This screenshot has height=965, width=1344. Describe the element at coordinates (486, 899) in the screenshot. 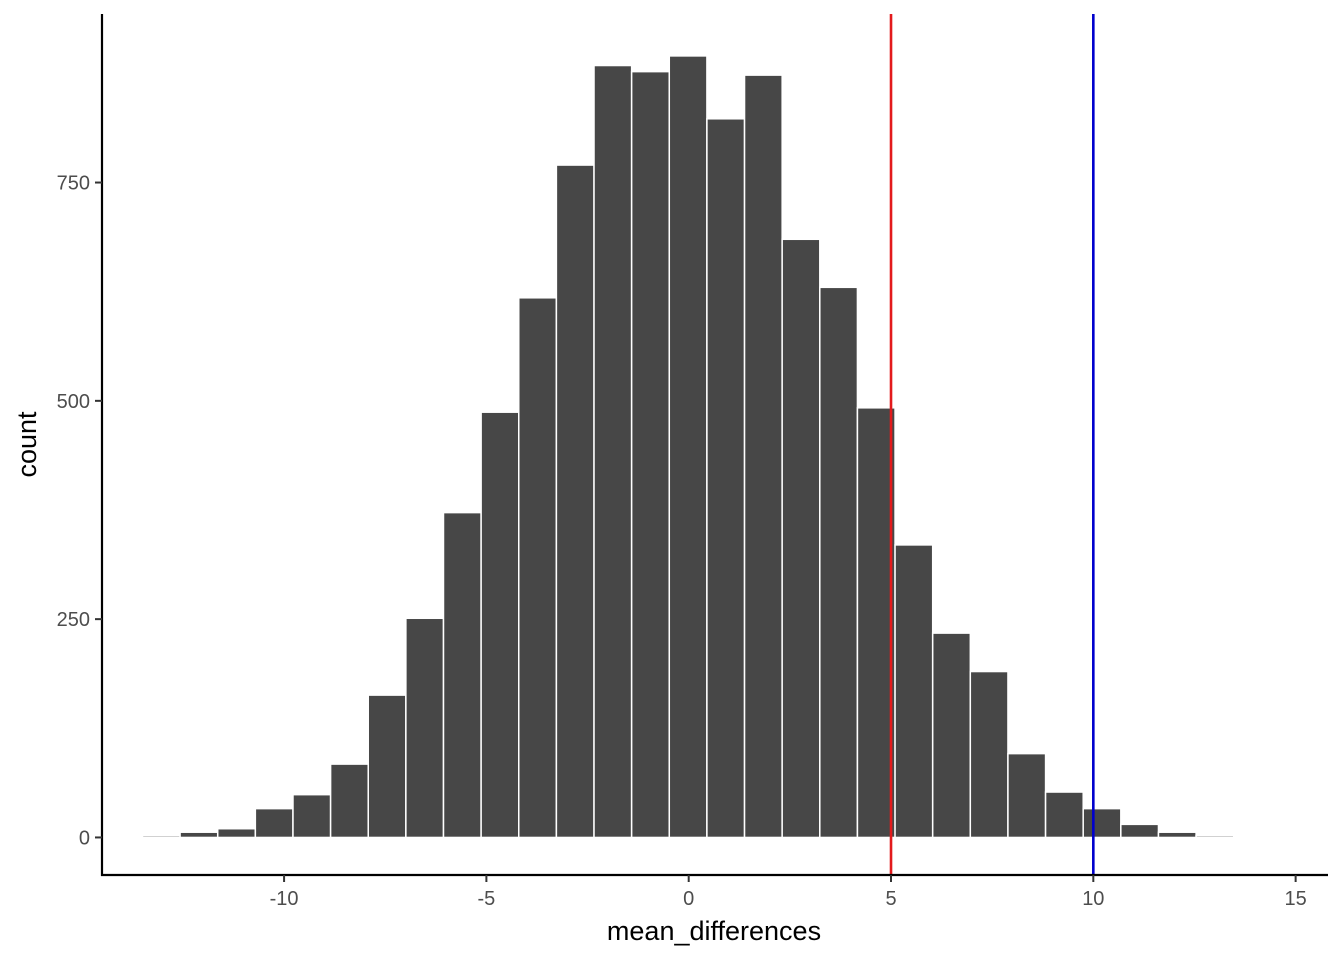

I see `x-tick-label: -5` at that location.